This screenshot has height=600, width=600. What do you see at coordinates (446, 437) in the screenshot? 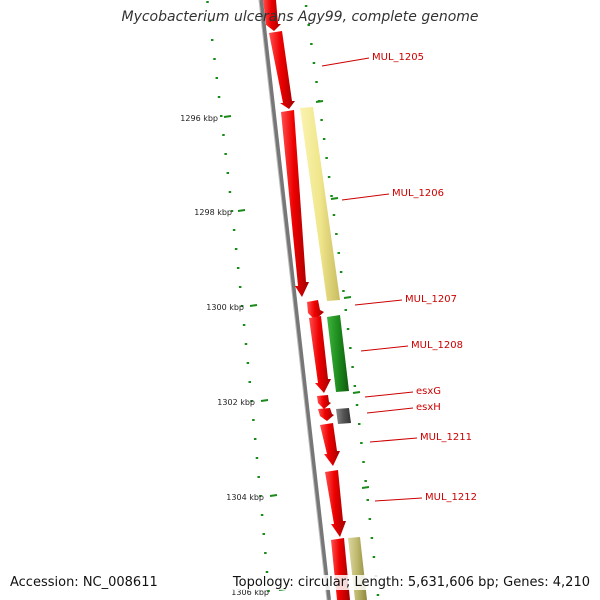
I see `gene-label-MUL_1211: MUL_1211` at bounding box center [446, 437].